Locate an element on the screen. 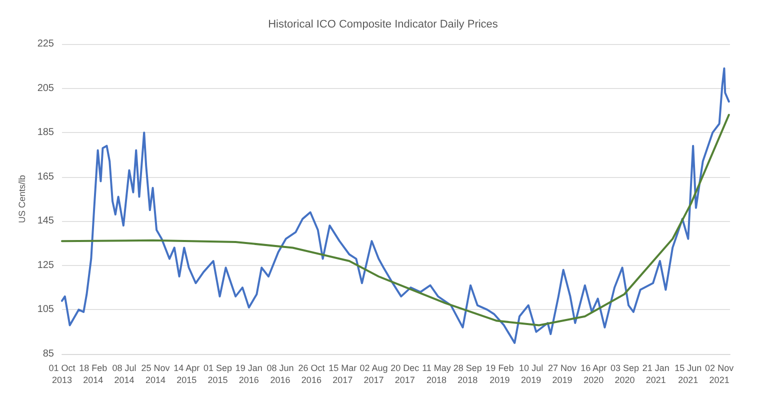 The height and width of the screenshot is (402, 766). x-tick-label: 26 Oct 2016 is located at coordinates (312, 374).